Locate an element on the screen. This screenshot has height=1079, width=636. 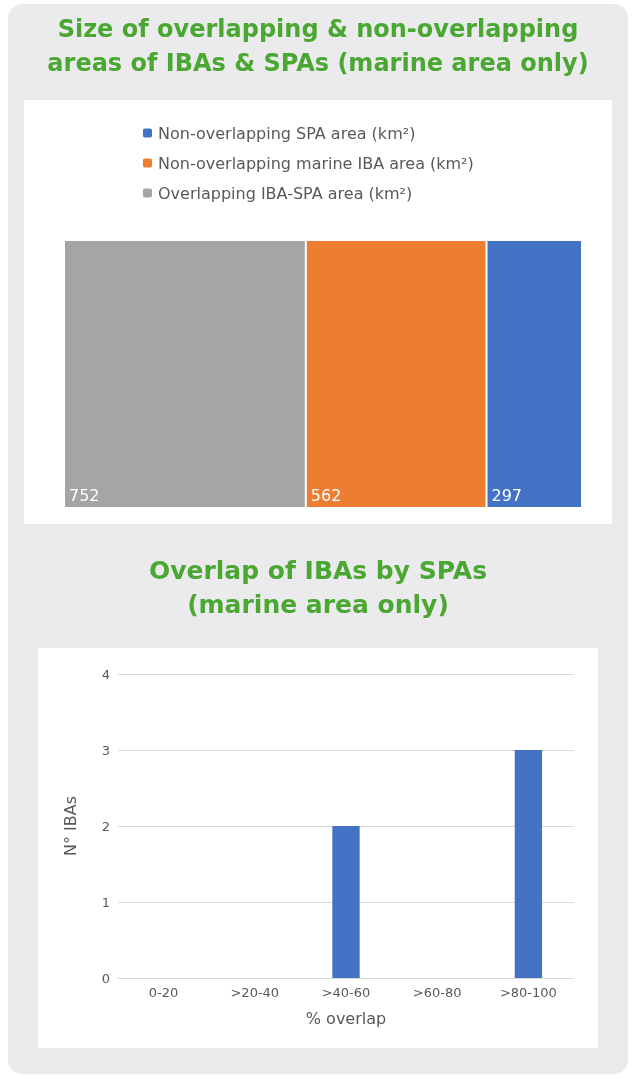
chart-title: Size of overlapping & non-overlapping areas of IBAs & SPAs (marine area only) is located at coordinates (318, 46).